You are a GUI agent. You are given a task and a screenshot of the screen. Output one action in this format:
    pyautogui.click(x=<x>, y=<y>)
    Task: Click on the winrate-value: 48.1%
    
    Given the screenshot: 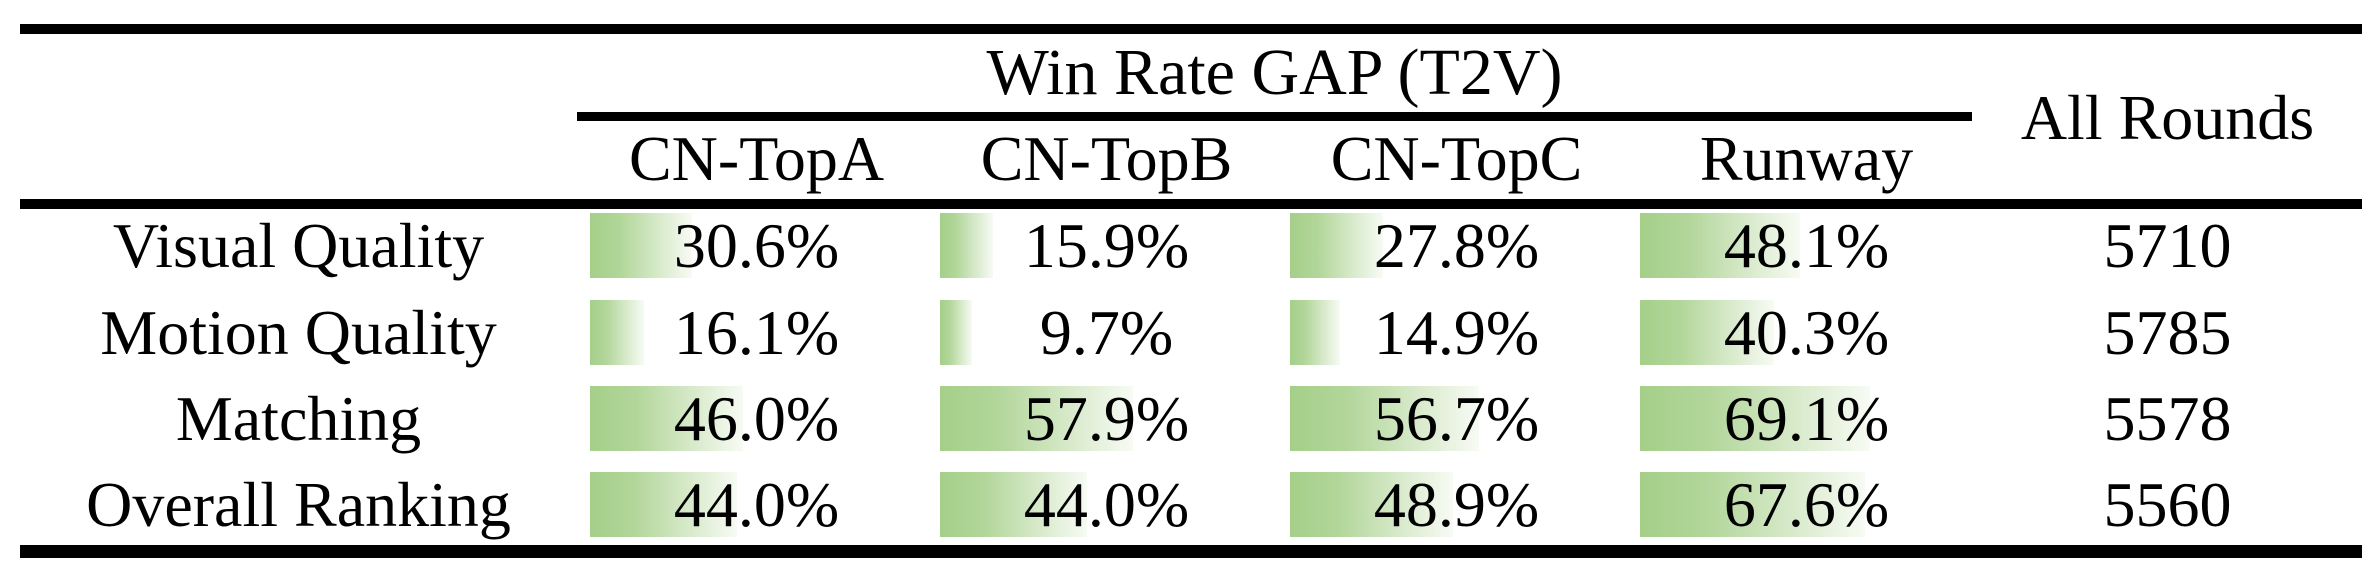 What is the action you would take?
    pyautogui.click(x=1806, y=245)
    